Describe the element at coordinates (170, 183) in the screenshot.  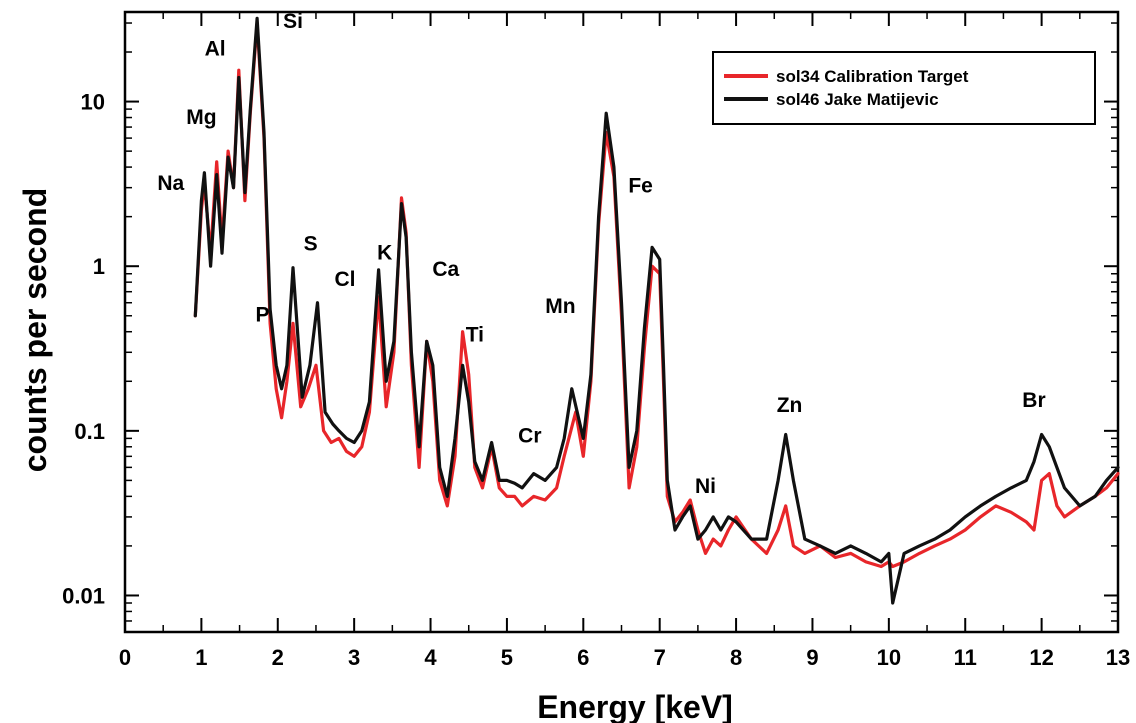
I see `element-label-na: Na` at that location.